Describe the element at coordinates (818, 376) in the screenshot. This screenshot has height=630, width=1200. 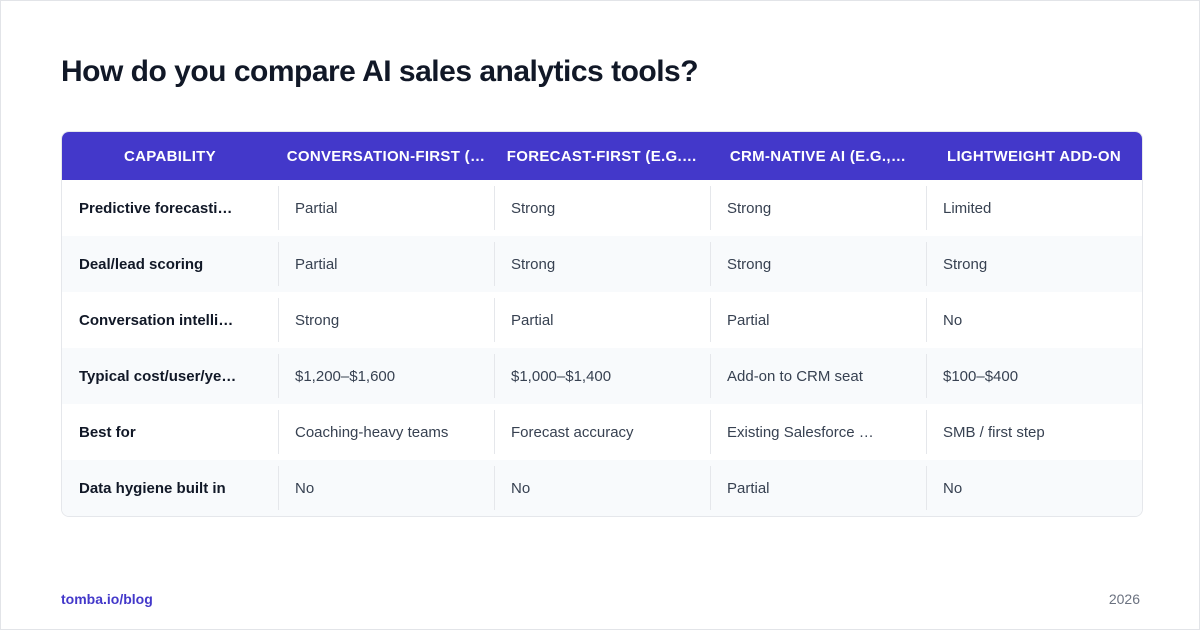
I see `table-cell: Add-on to CRM seat` at that location.